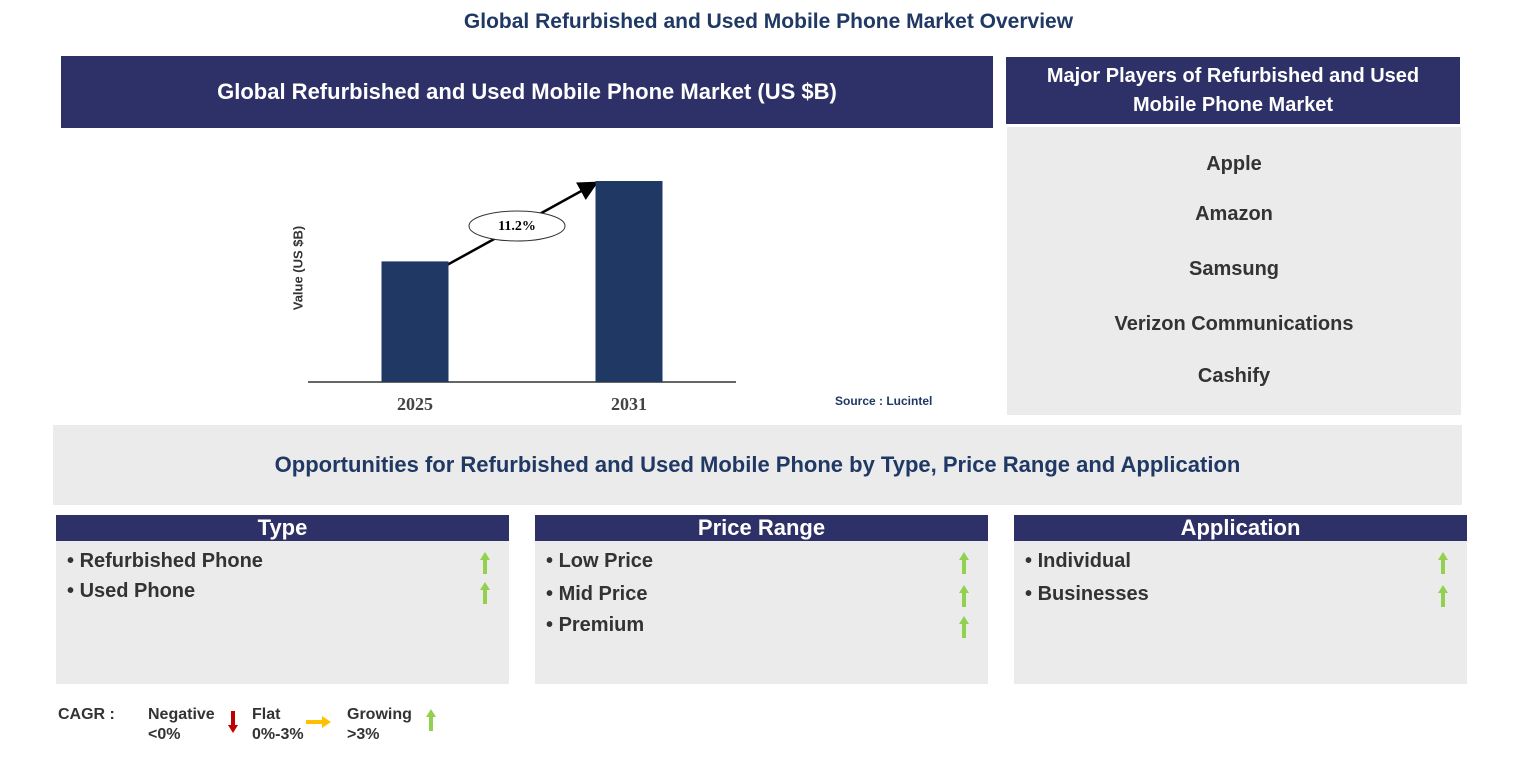  Describe the element at coordinates (266, 714) in the screenshot. I see `legend-name: Flat` at that location.